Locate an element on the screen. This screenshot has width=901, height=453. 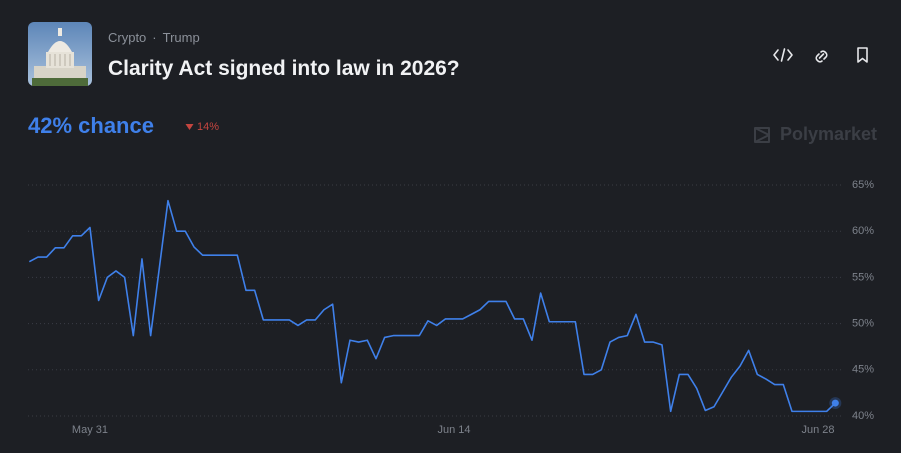
embed-button is located at coordinates (783, 55).